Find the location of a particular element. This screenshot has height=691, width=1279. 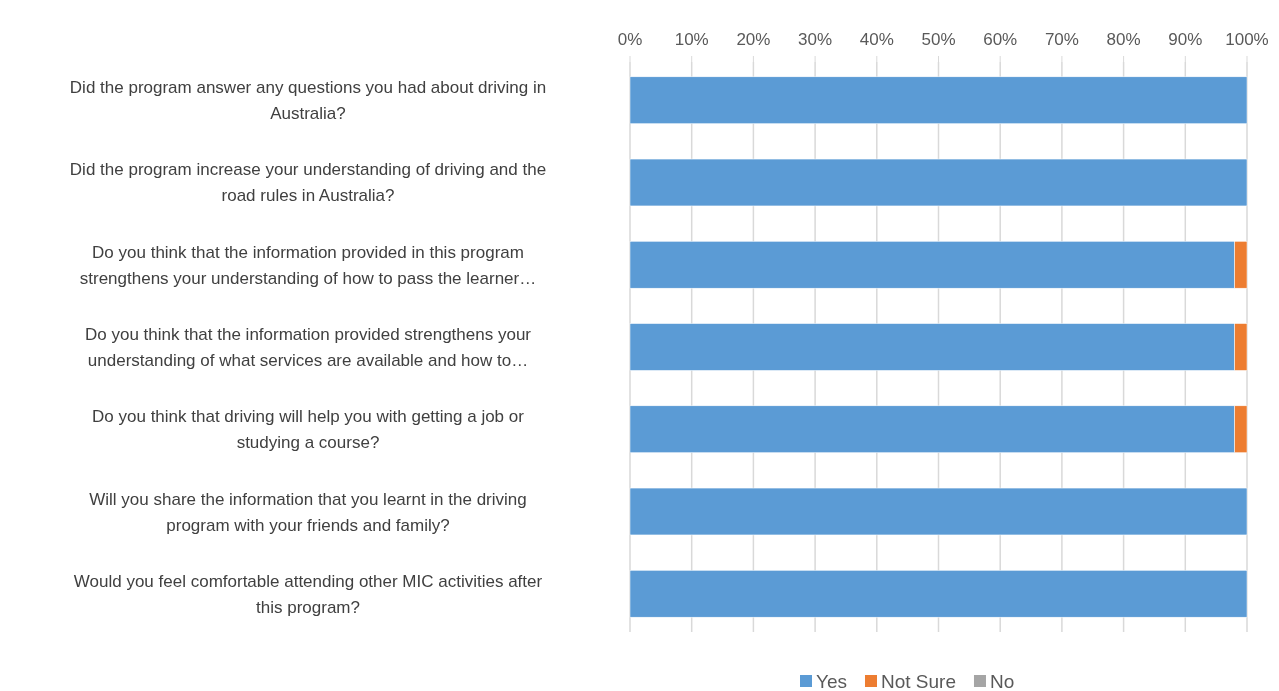

y-tick-label: Do you think that driving will help you with getting a job or studying a course? is located at coordinates (308, 430).